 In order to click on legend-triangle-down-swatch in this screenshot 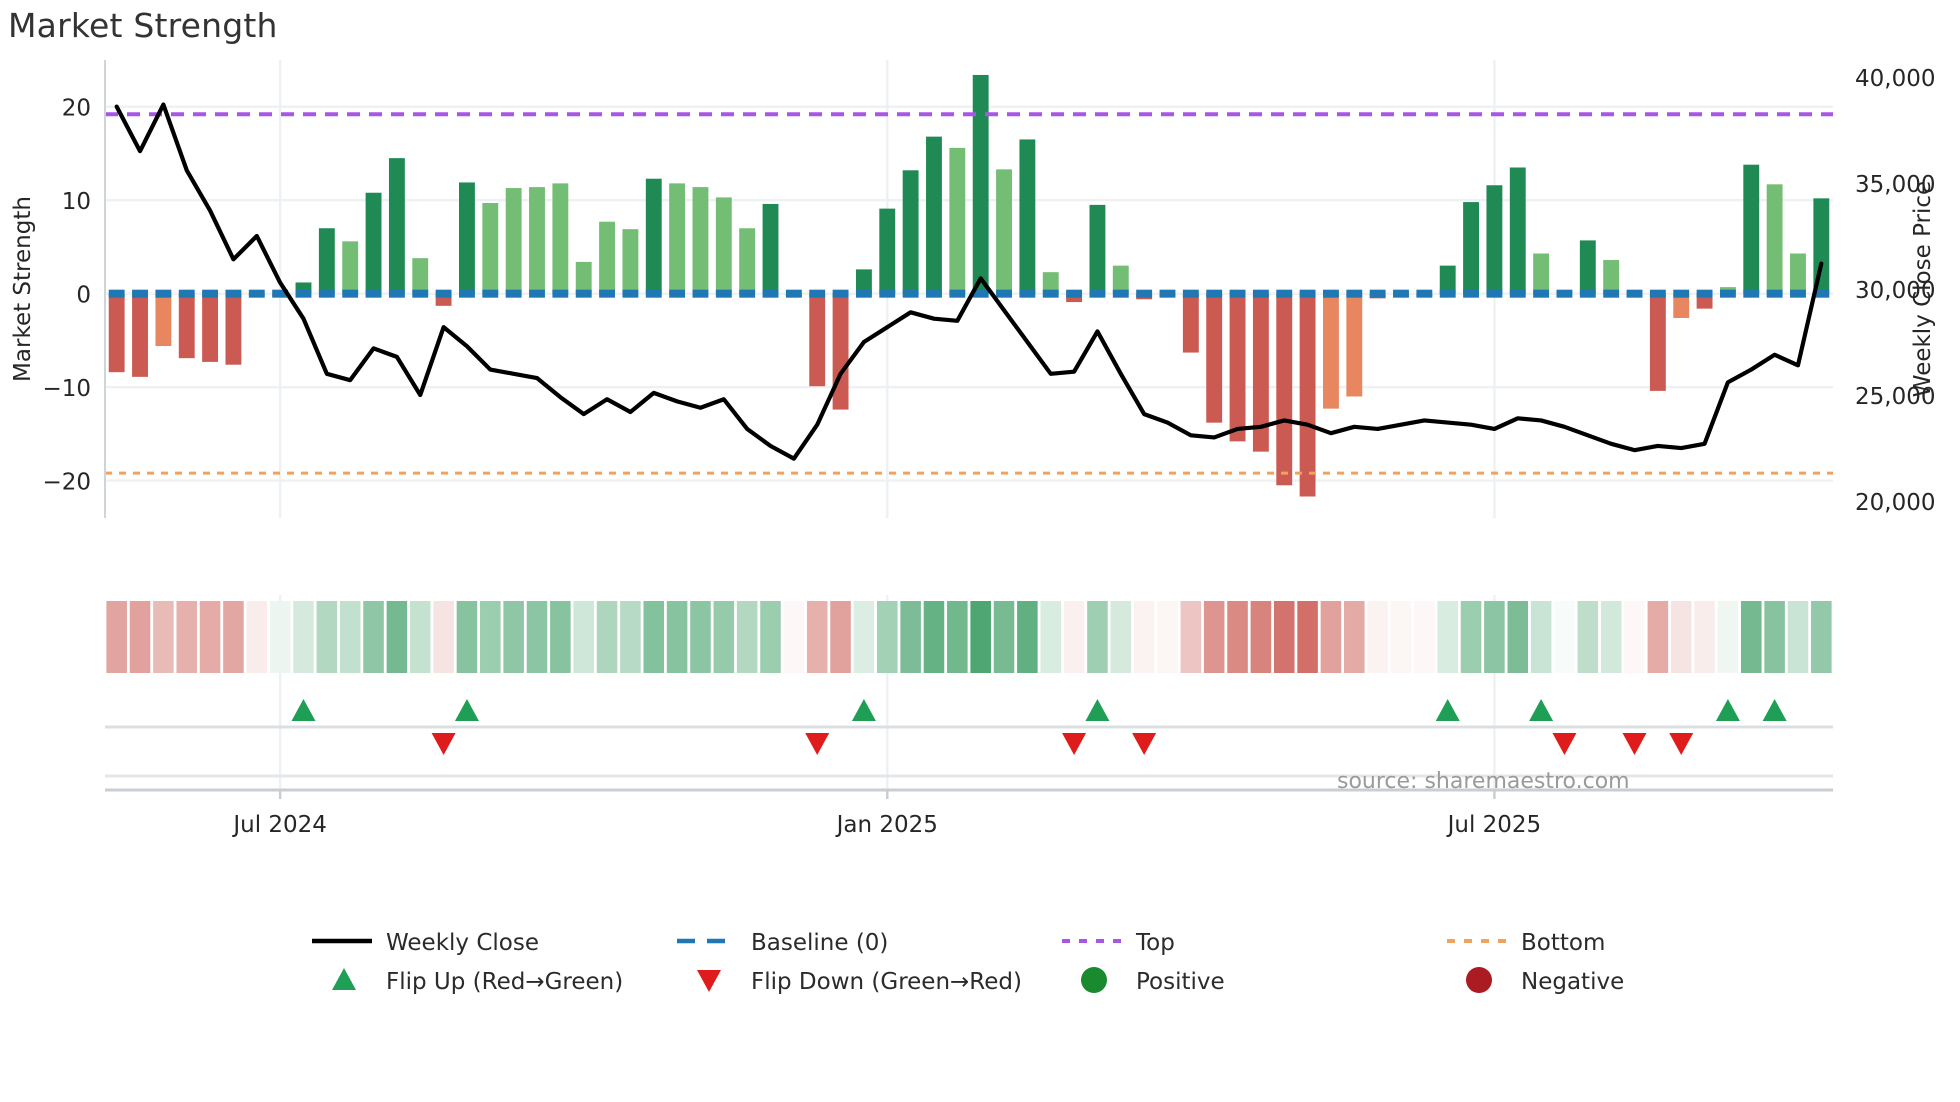, I will do `click(709, 981)`.